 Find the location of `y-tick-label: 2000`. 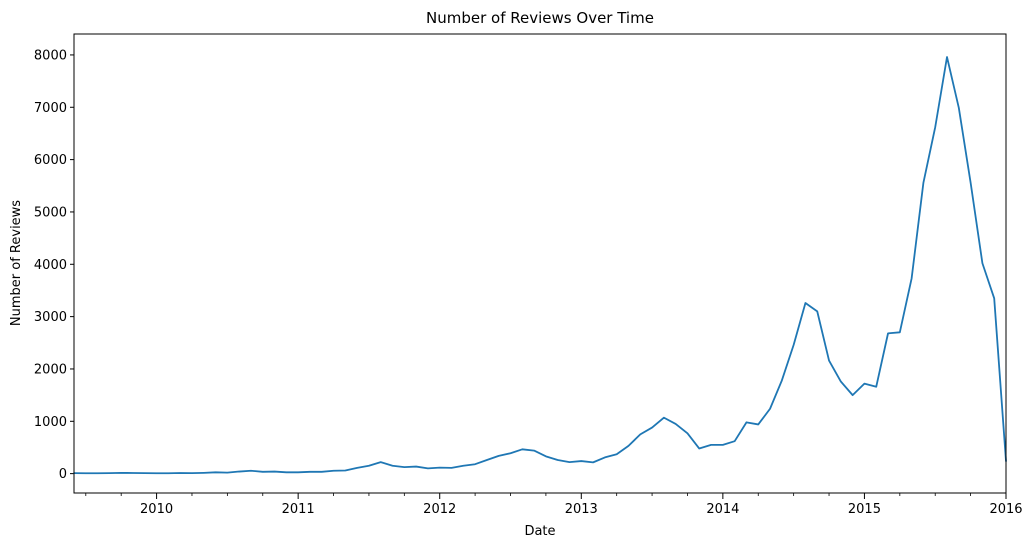

y-tick-label: 2000 is located at coordinates (50, 369).